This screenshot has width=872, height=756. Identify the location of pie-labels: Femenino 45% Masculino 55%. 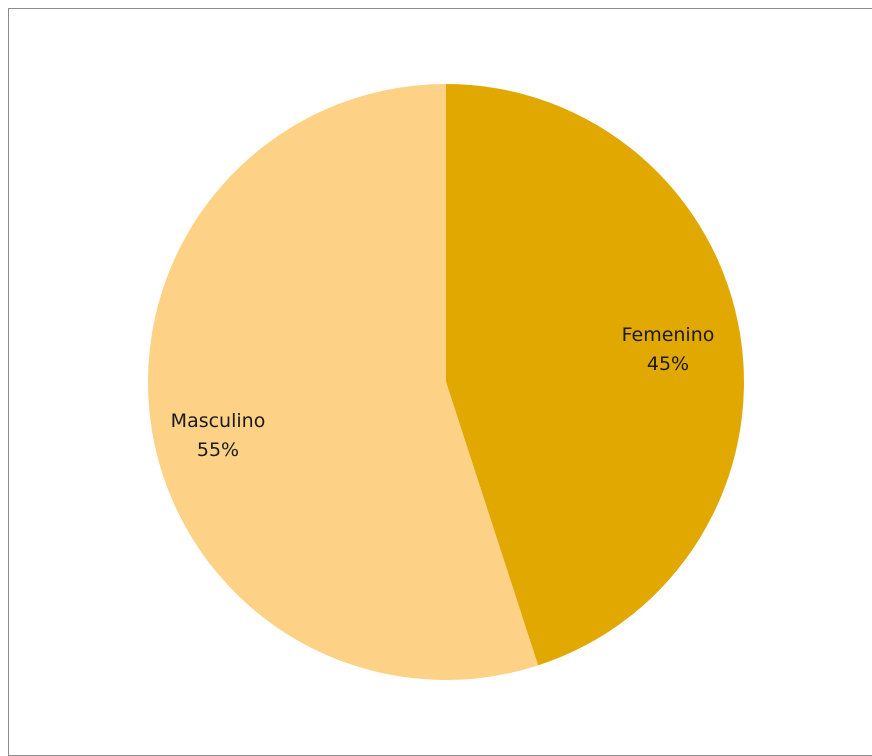
(443, 392).